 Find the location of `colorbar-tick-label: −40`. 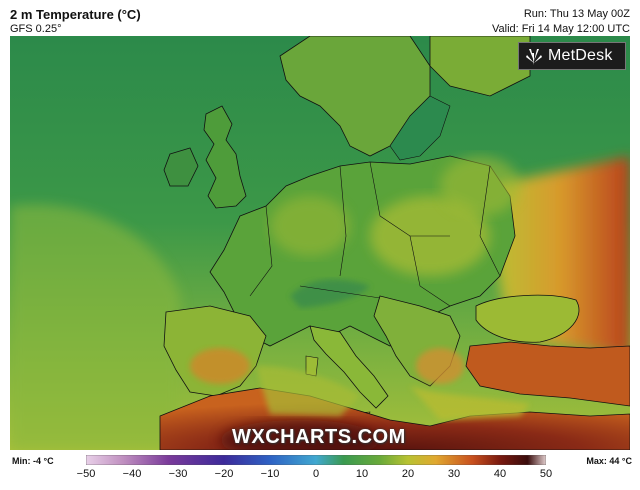

colorbar-tick-label: −40 is located at coordinates (132, 474).